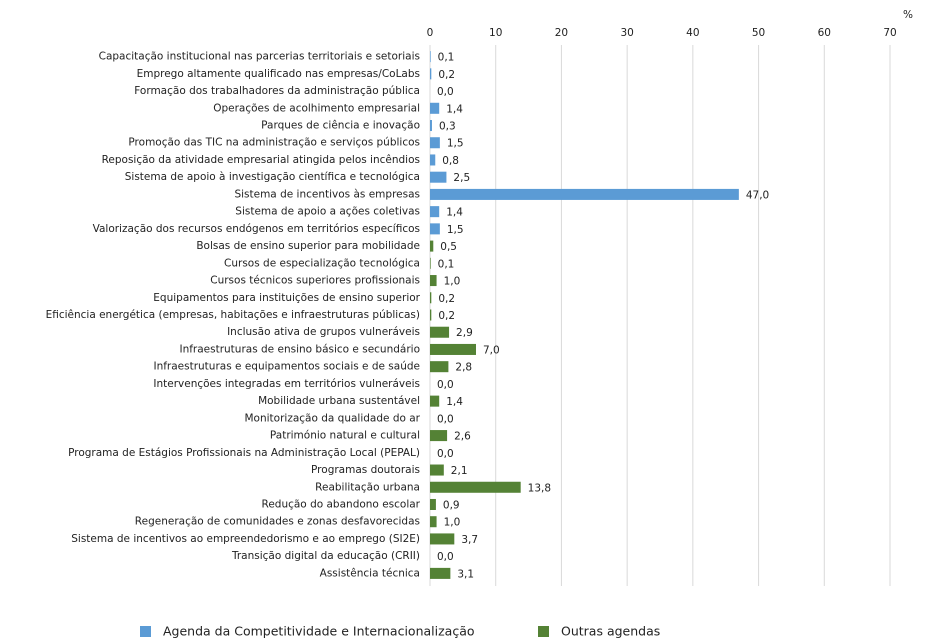 This screenshot has width=930, height=641. I want to click on category-label: Património natural e cultural, so click(345, 436).